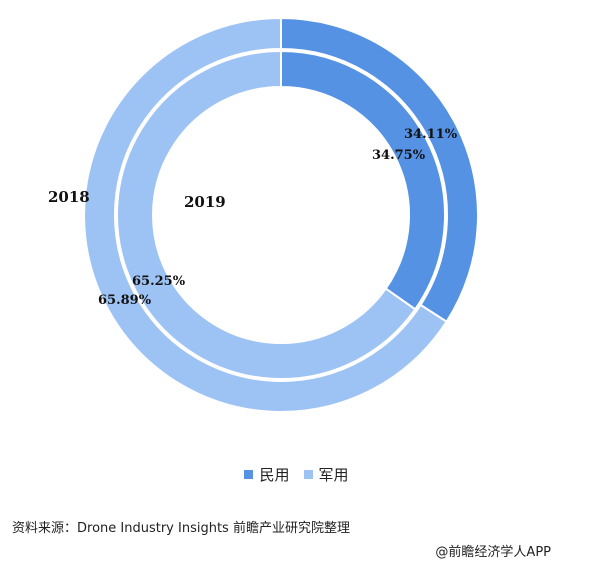  Describe the element at coordinates (399, 155) in the screenshot. I see `data-label-2019-civil: 34.75%` at that location.